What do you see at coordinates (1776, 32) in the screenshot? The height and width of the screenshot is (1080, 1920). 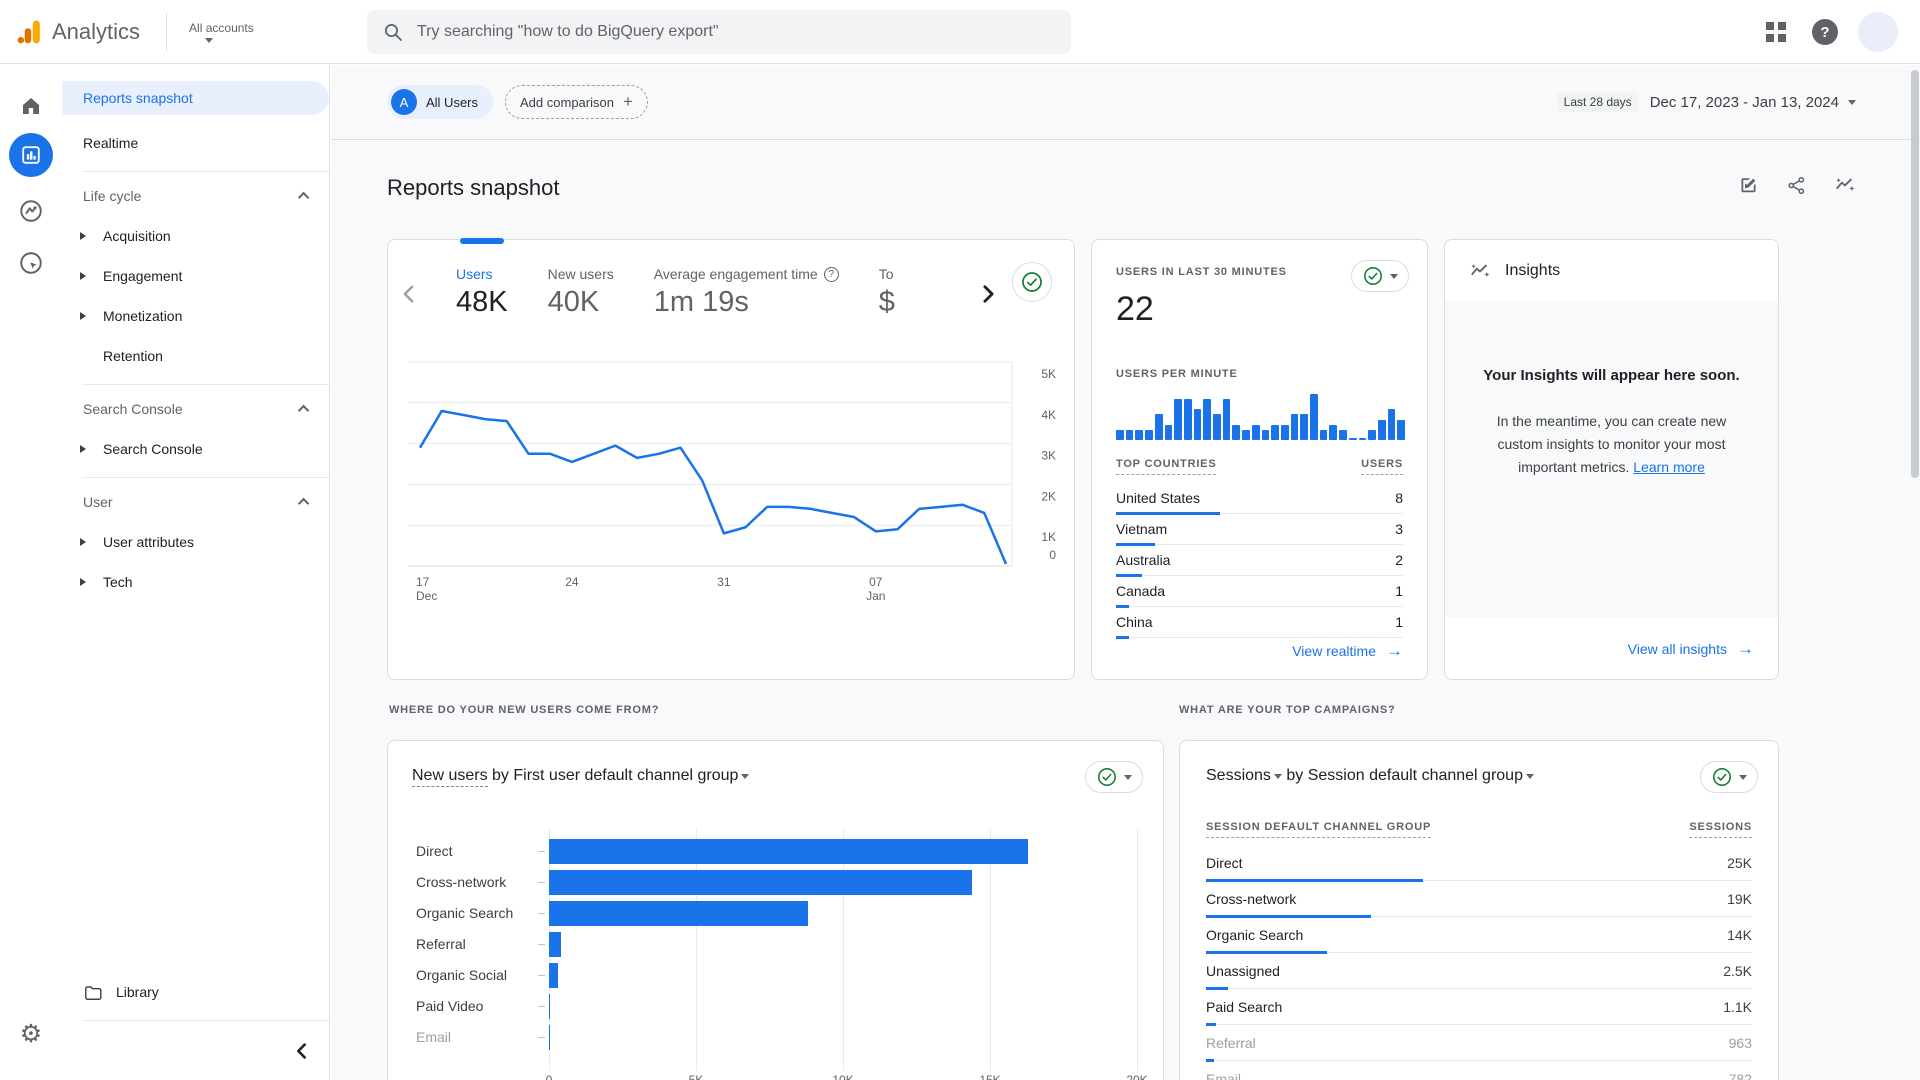 I see `apps-grid-icon` at bounding box center [1776, 32].